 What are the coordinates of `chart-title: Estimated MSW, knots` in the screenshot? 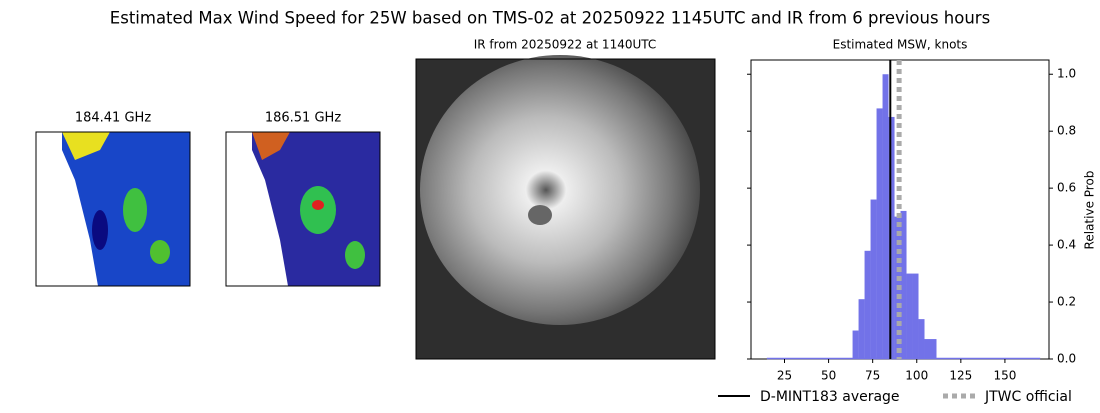 It's located at (900, 45).